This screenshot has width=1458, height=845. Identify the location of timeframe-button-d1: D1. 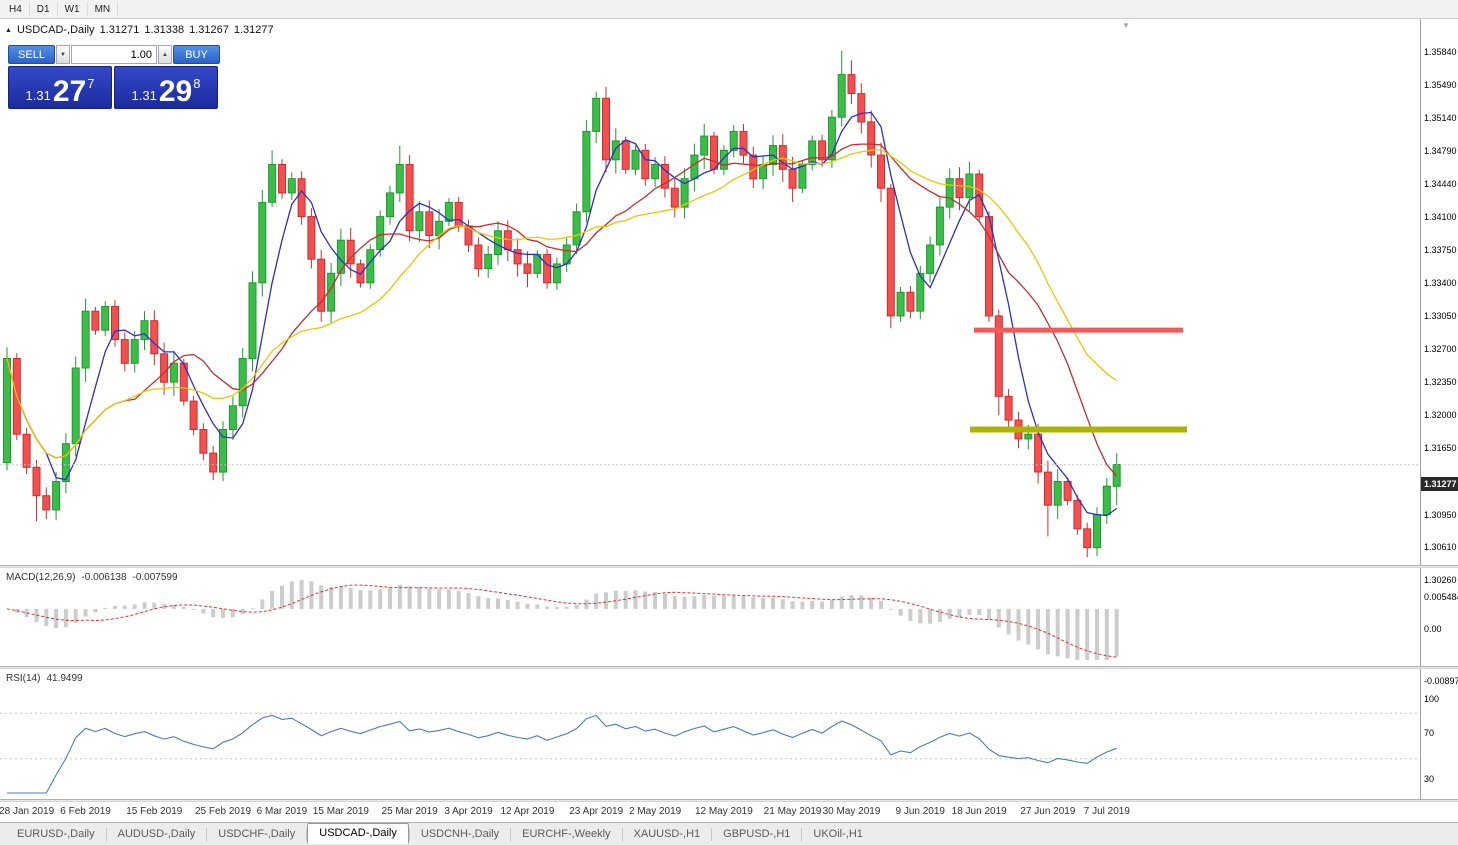
(44, 9).